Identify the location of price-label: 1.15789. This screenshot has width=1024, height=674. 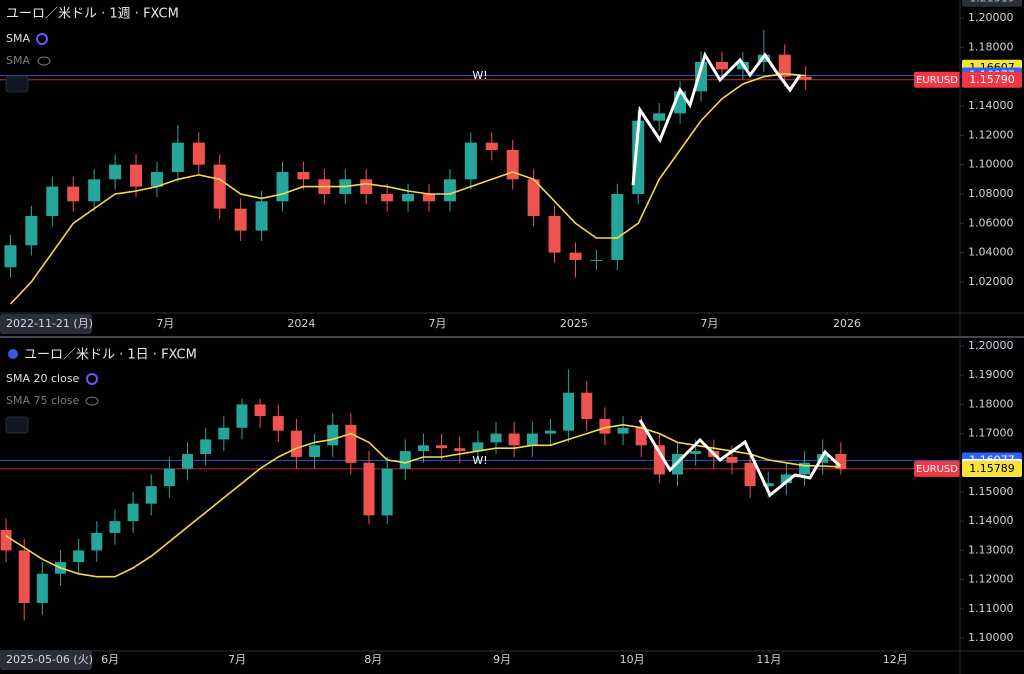
(992, 468).